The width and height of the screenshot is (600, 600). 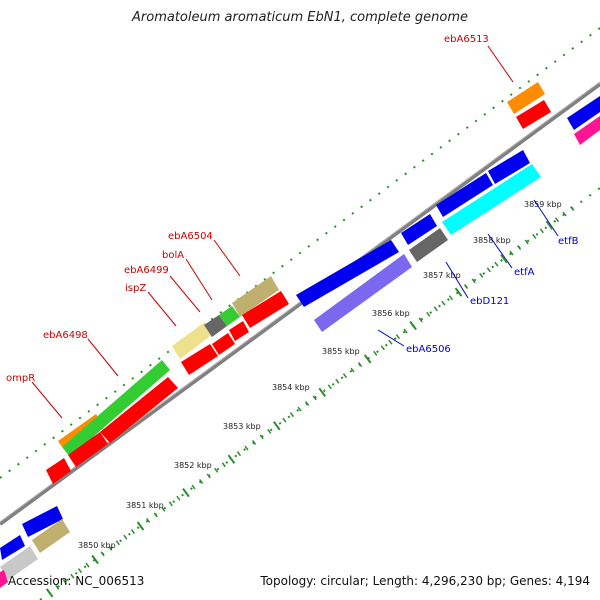 What do you see at coordinates (291, 387) in the screenshot?
I see `tick-label: 3854 kbp` at bounding box center [291, 387].